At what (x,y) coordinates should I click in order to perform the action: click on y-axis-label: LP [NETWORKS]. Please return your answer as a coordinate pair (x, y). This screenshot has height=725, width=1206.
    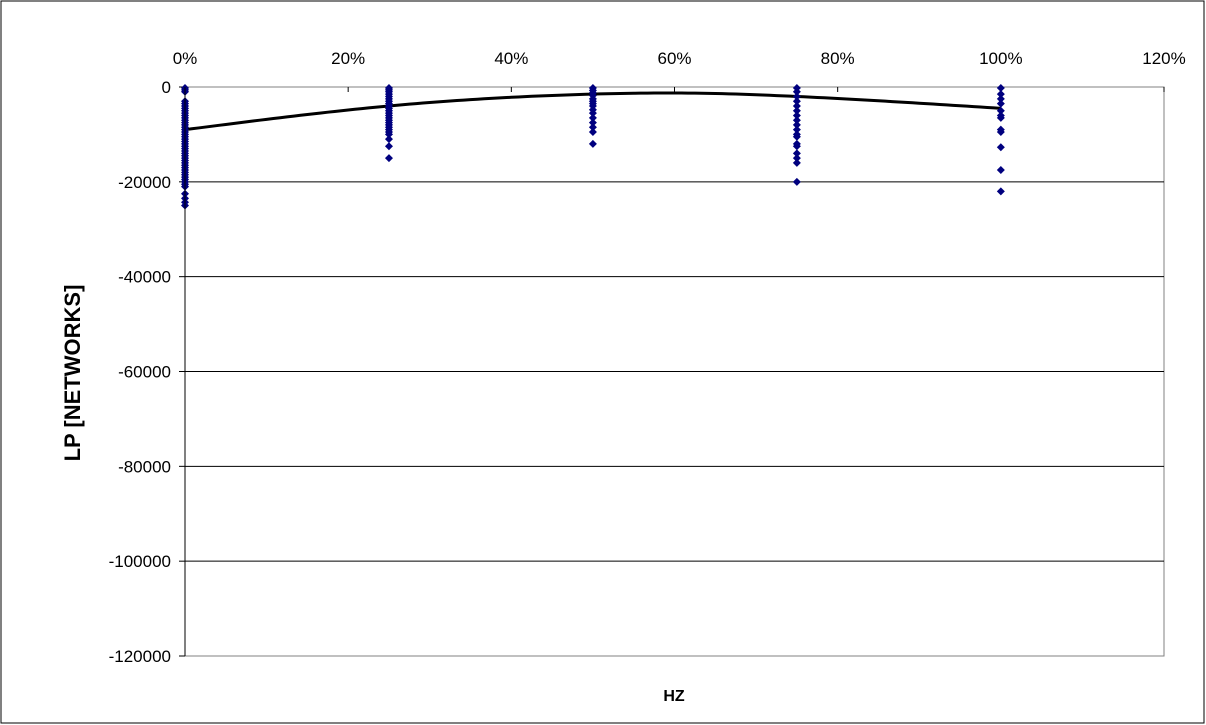
    Looking at the image, I should click on (72, 373).